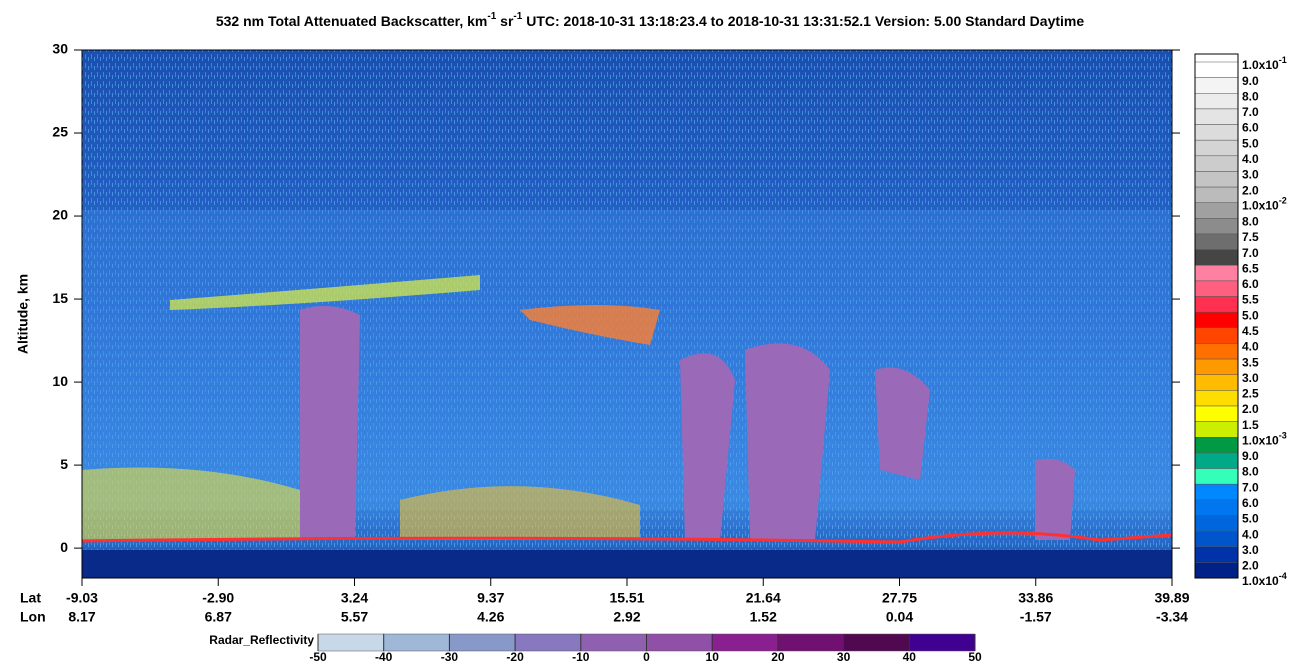  What do you see at coordinates (1172, 617) in the screenshot?
I see `lon-label: -3.34` at bounding box center [1172, 617].